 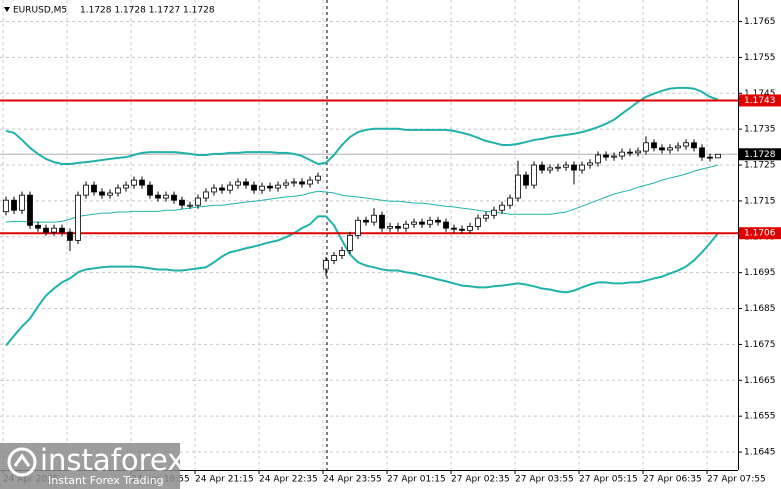 I want to click on x-tick-label: 24 Apr 23:55, so click(x=352, y=480).